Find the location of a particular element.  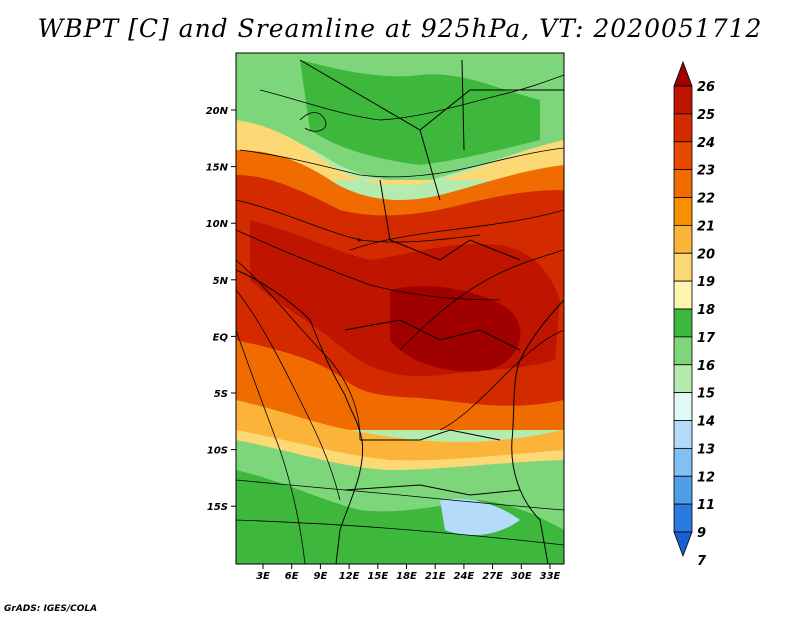

longitude-axis: 3E 6E 9E 12E 15E 18E 21E 24E 27E 30E 33E is located at coordinates (408, 573).